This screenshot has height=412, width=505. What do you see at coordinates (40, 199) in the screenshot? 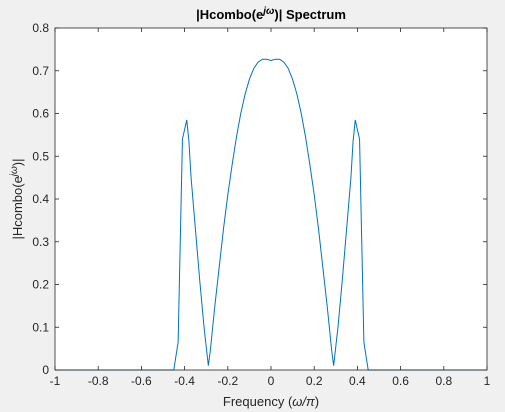
I see `y-tick-label: 0.4` at bounding box center [40, 199].